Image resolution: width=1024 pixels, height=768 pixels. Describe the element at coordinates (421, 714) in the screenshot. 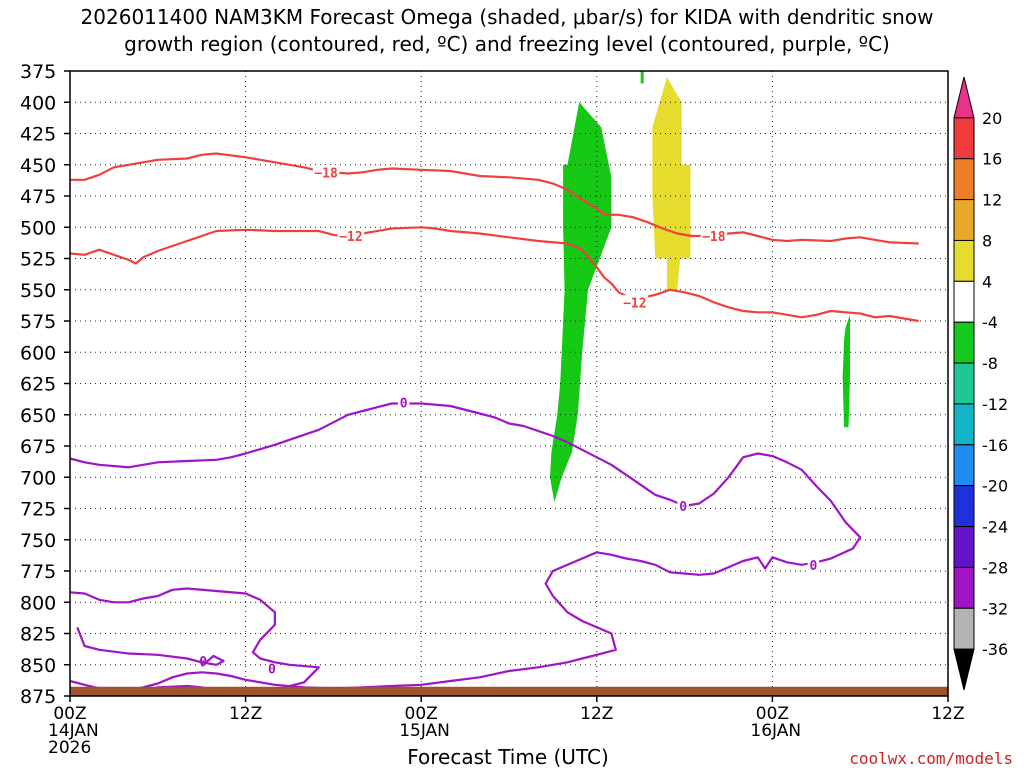

I see `x-tick-label-24: 00Z` at that location.